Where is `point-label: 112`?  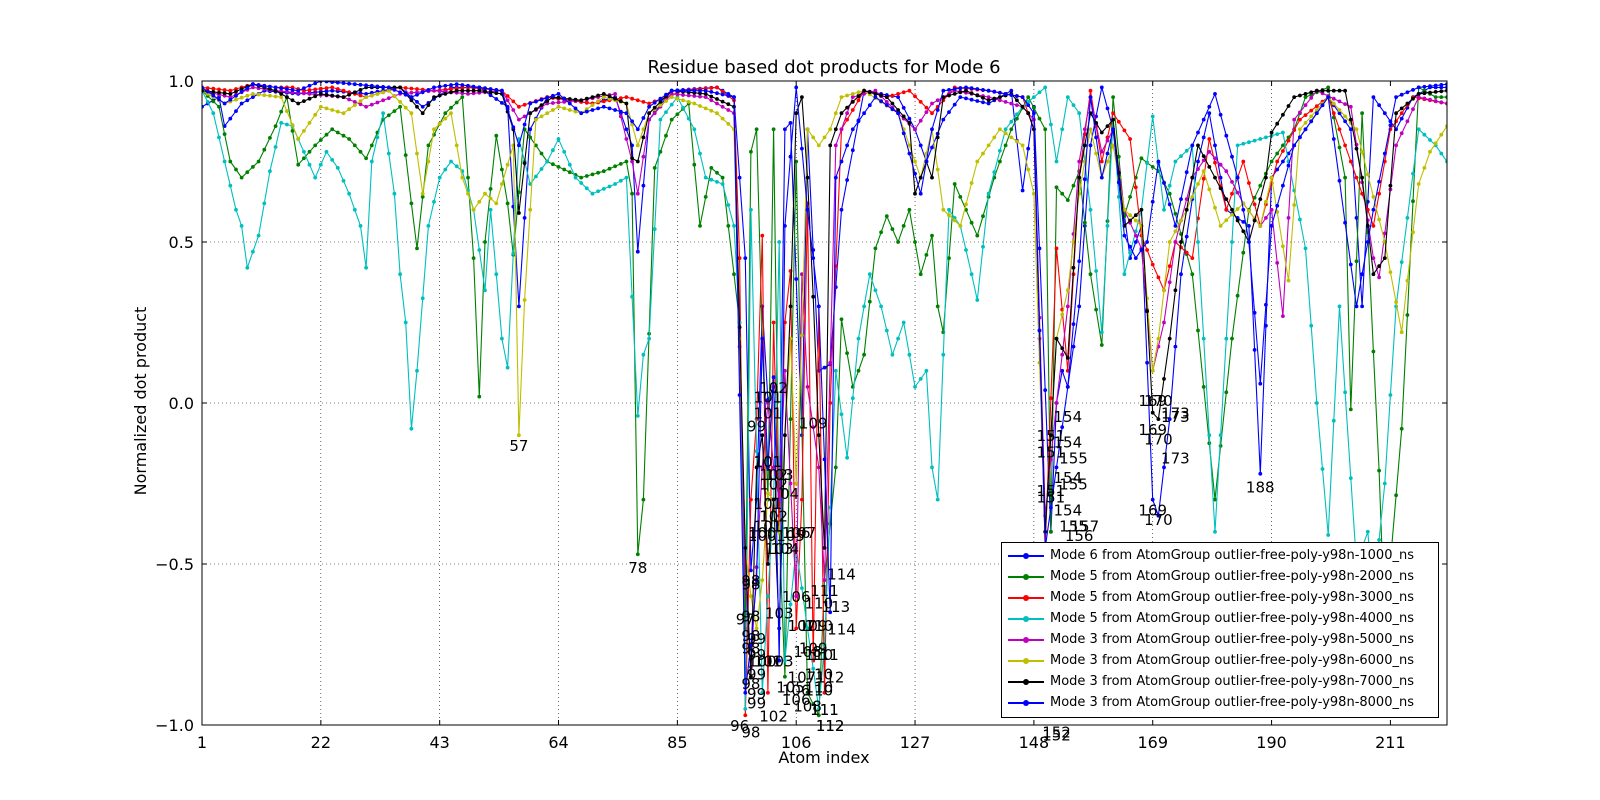
point-label: 112 is located at coordinates (830, 678).